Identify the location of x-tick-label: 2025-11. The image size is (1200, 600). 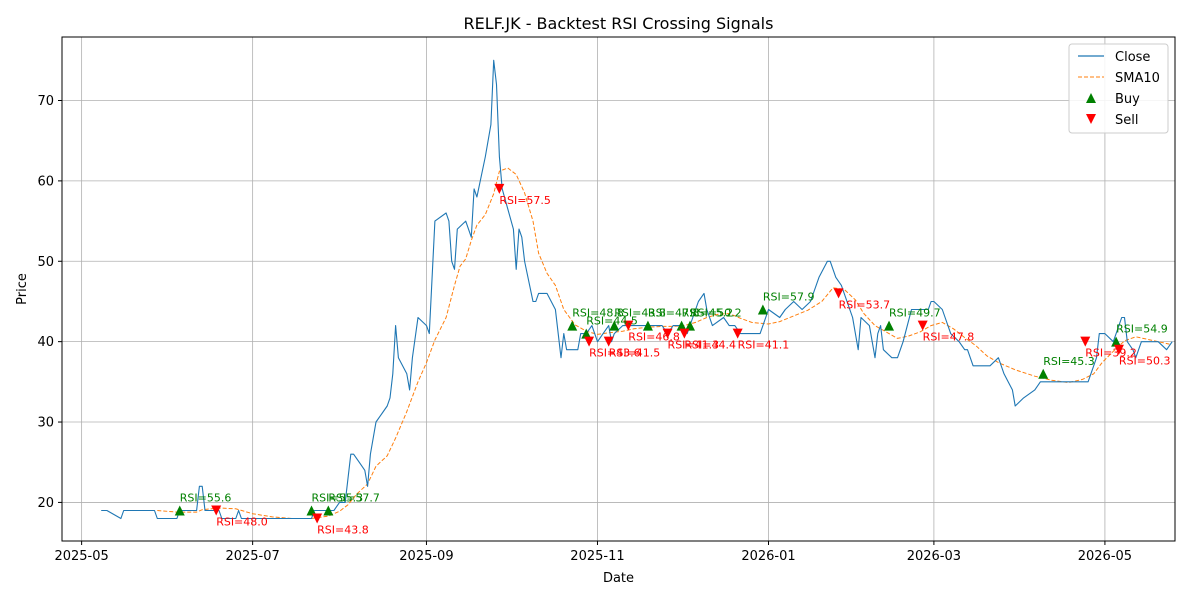
(597, 556).